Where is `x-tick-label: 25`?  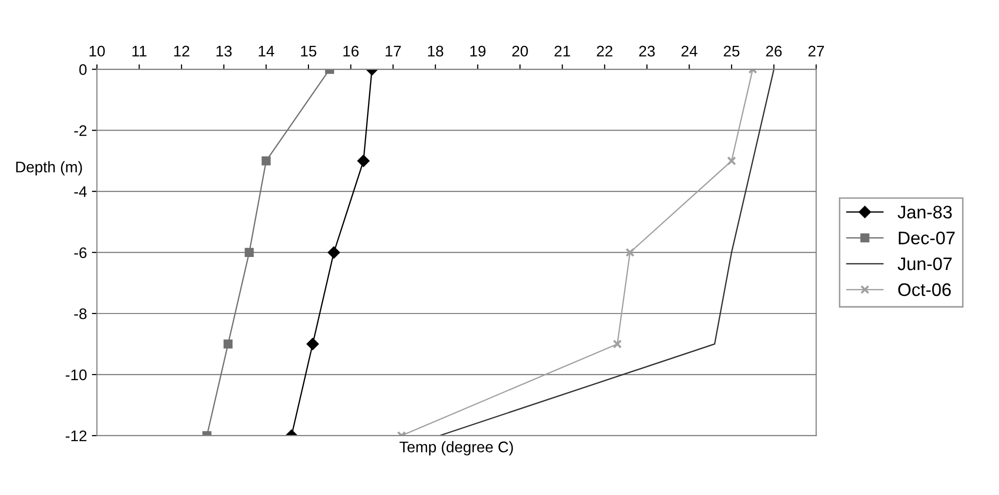
x-tick-label: 25 is located at coordinates (732, 51).